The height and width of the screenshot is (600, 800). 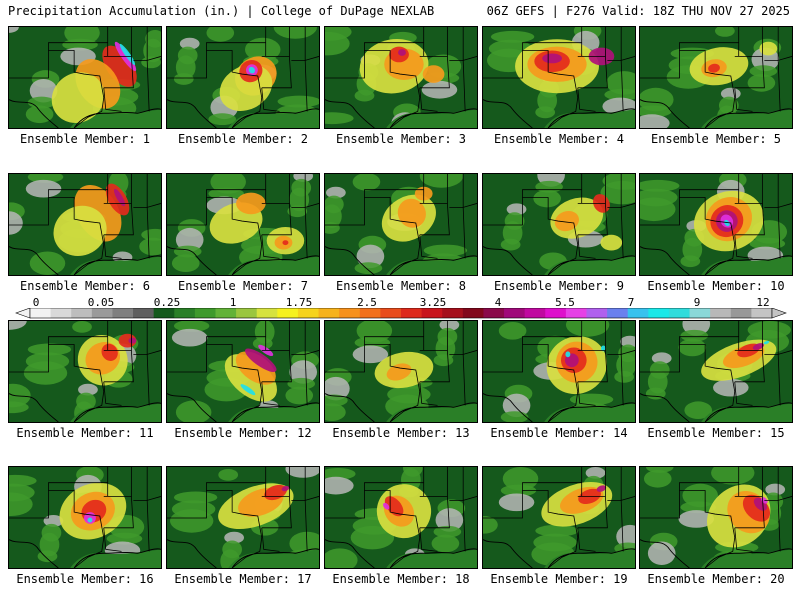 I want to click on ensemble-member-panel: Ensemble Member: 18, so click(x=401, y=526).